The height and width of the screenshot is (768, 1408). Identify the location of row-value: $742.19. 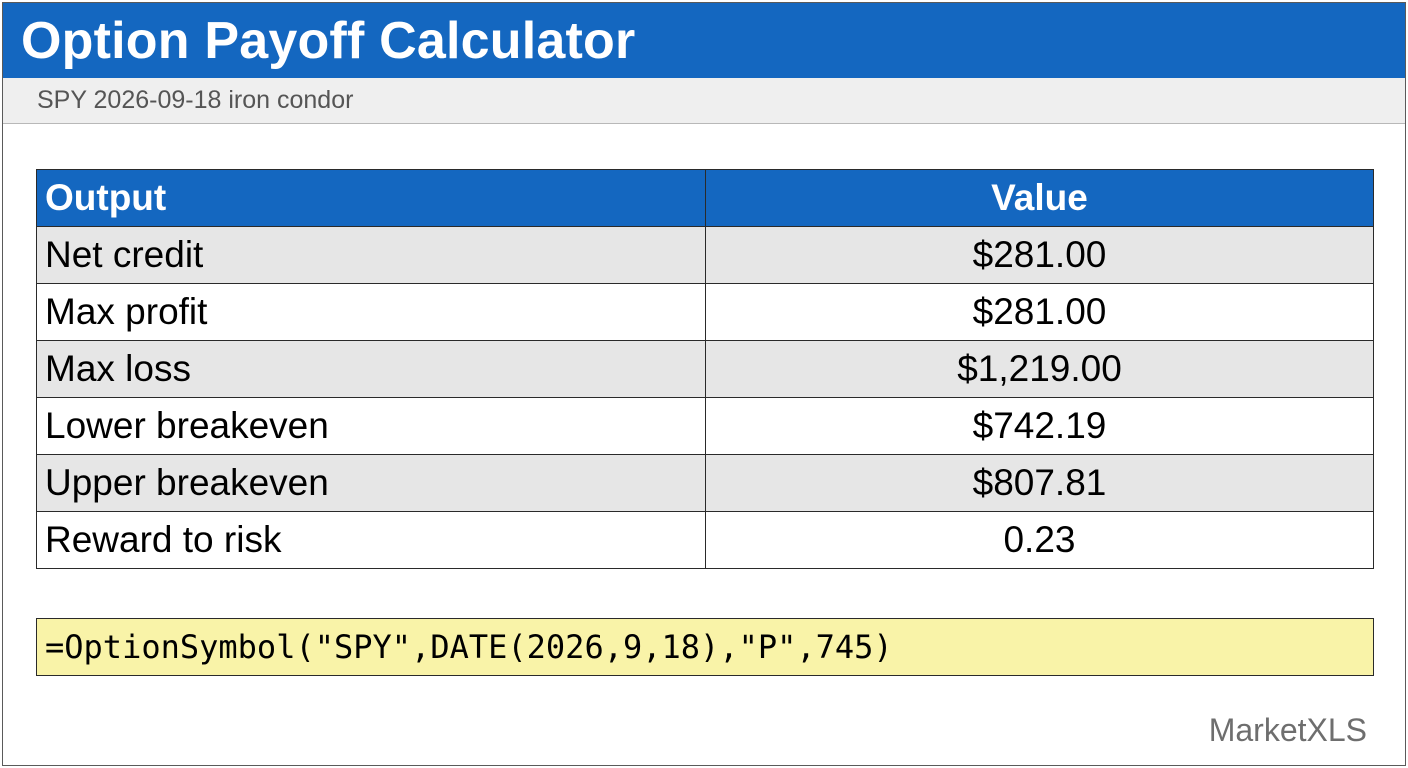
(1039, 426).